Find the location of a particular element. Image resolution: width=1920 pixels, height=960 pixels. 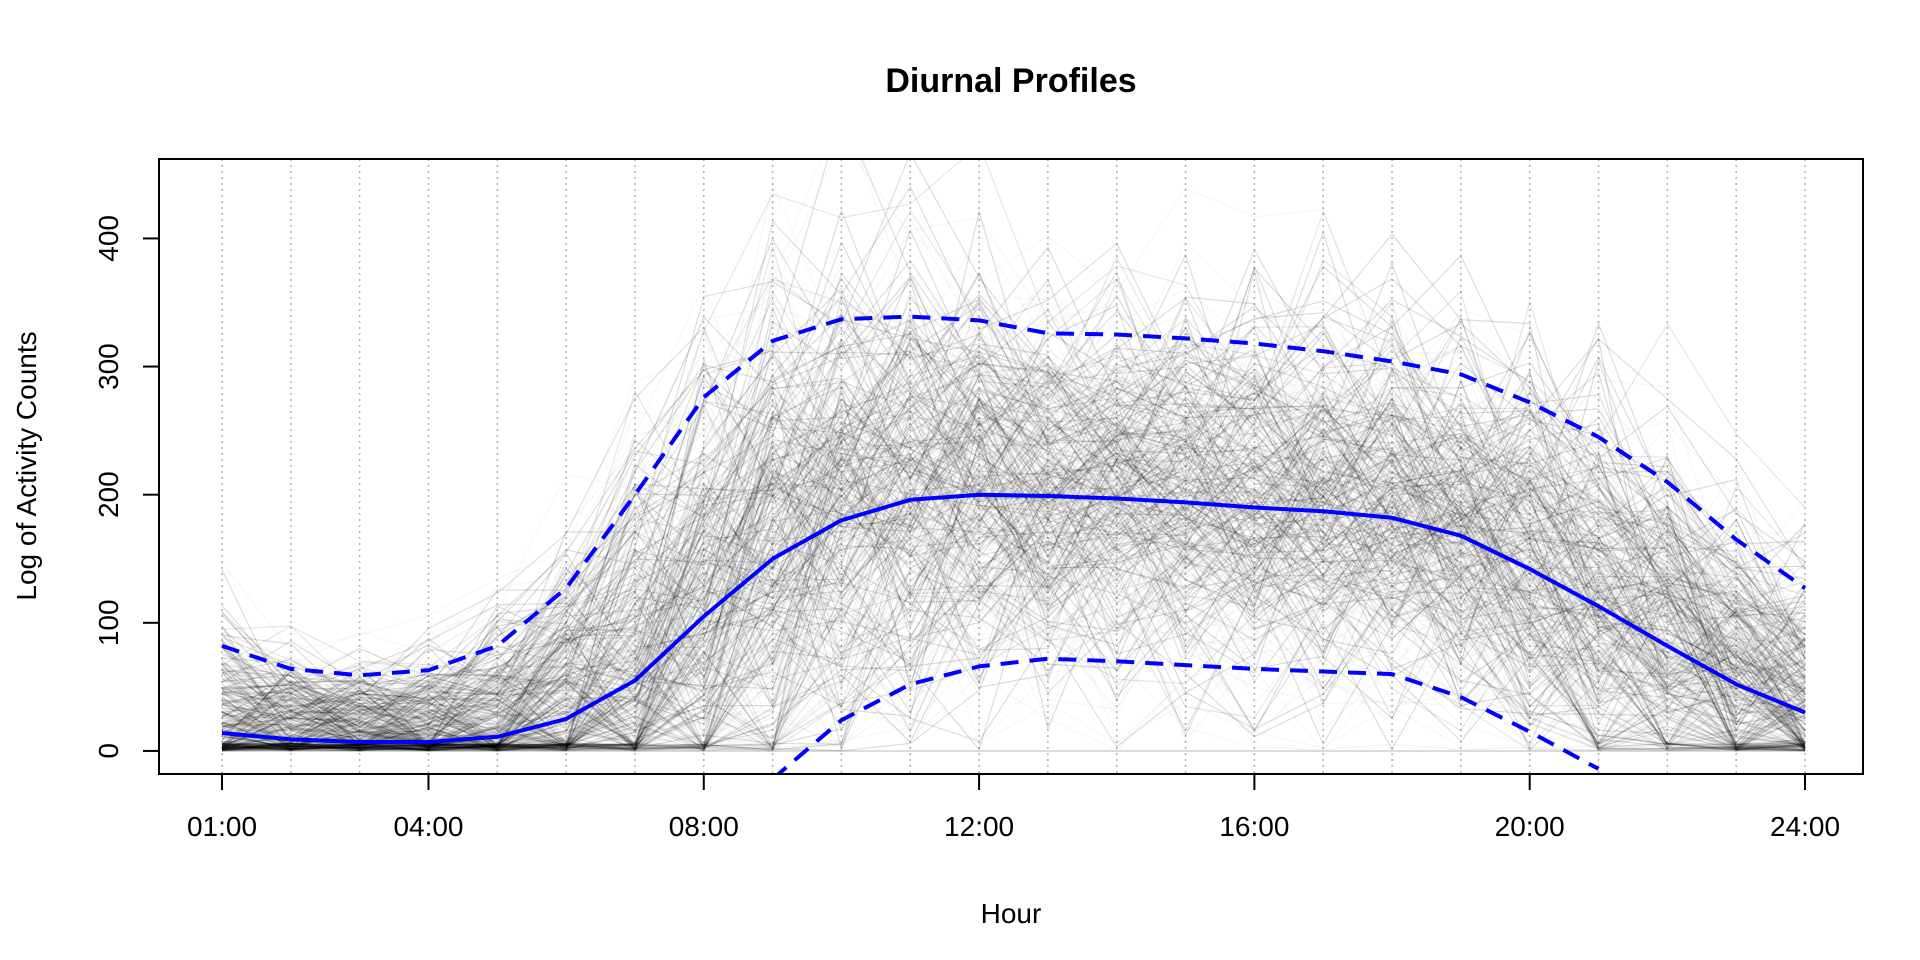

y-tick-label: 0 is located at coordinates (108, 751).